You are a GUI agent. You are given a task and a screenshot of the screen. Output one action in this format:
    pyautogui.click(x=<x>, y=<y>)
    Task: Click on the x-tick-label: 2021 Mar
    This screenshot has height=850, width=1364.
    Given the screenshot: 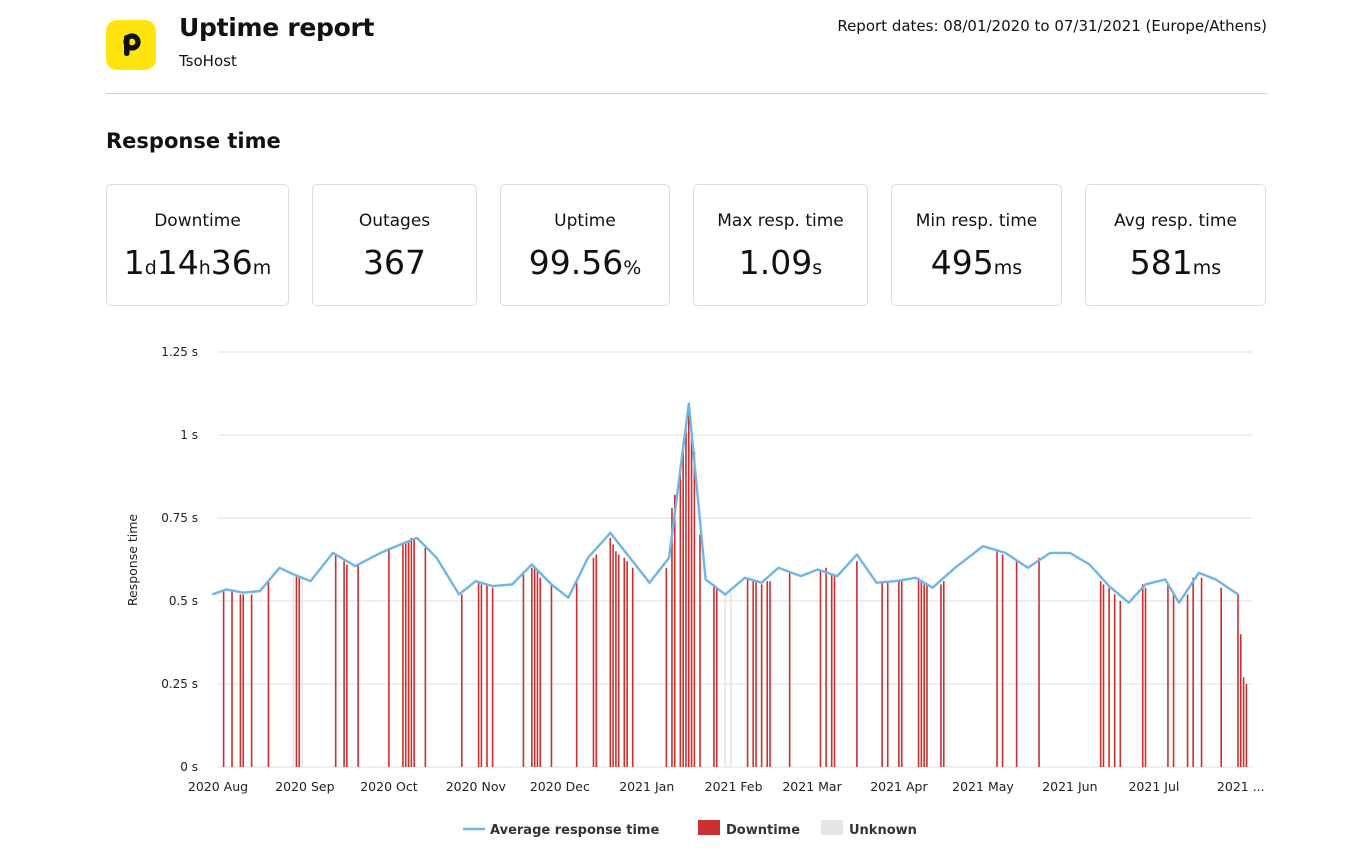 What is the action you would take?
    pyautogui.click(x=812, y=786)
    